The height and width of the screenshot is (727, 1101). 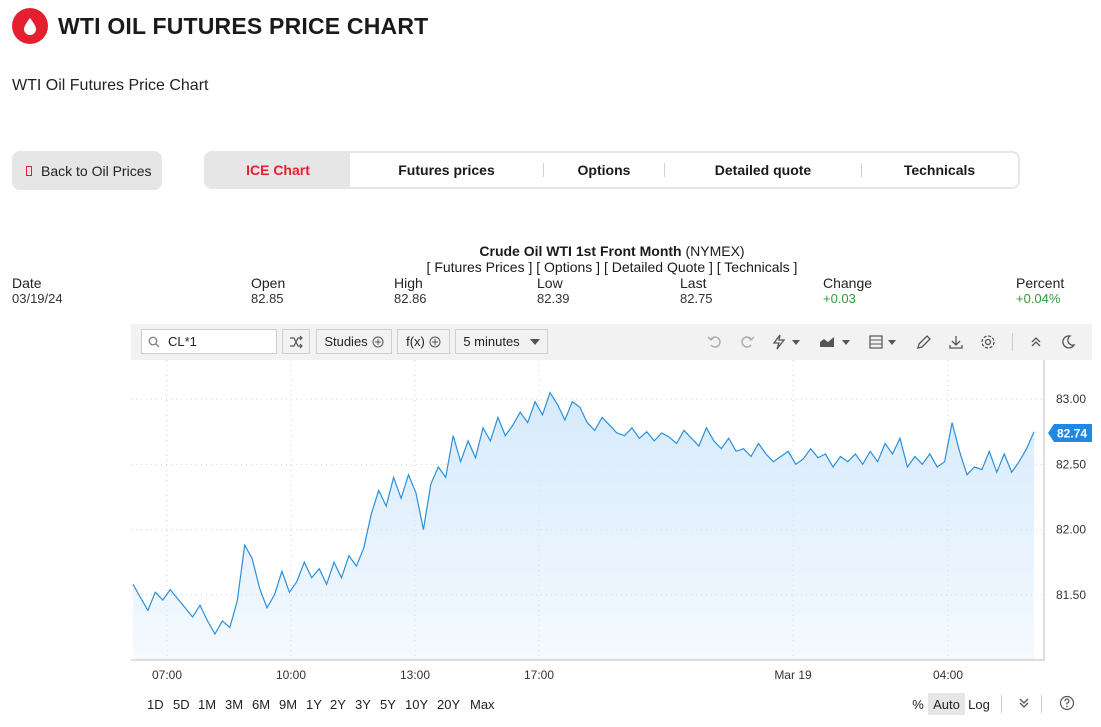 What do you see at coordinates (155, 704) in the screenshot?
I see `range-1d: 1D` at bounding box center [155, 704].